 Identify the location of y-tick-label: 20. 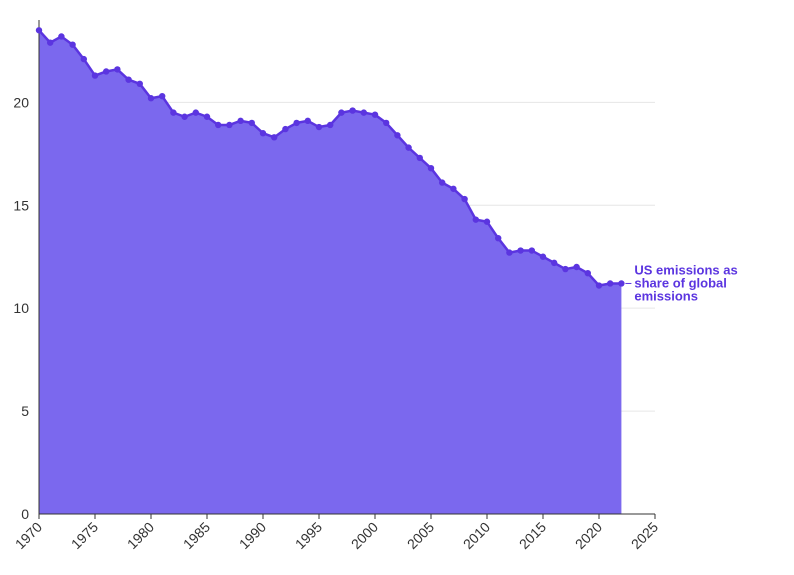
(21, 102).